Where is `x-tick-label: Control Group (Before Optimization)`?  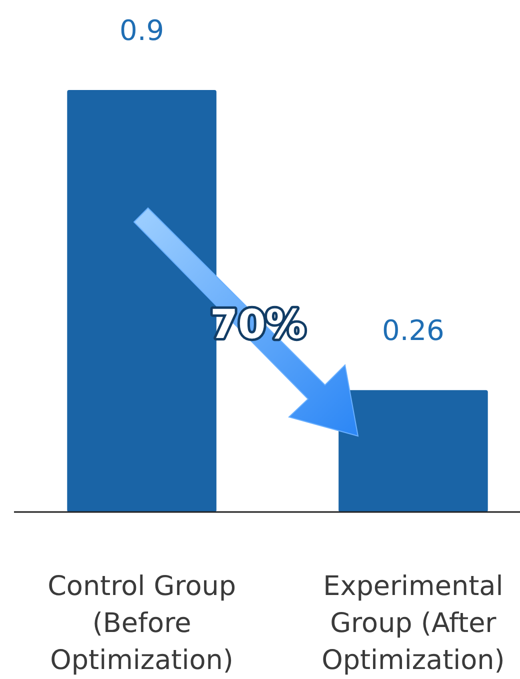 x-tick-label: Control Group (Before Optimization) is located at coordinates (142, 623).